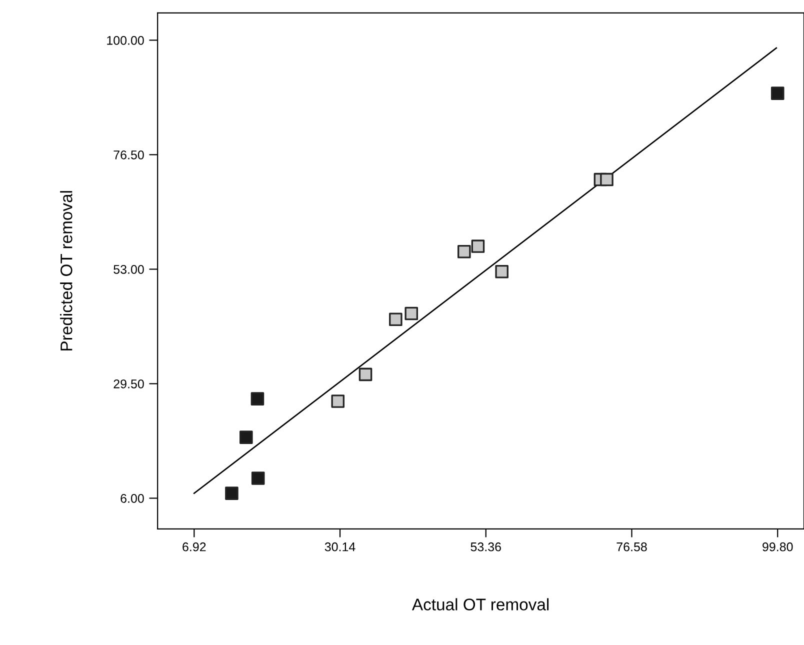 This screenshot has height=645, width=804. I want to click on x-tick-label: 76.58, so click(631, 547).